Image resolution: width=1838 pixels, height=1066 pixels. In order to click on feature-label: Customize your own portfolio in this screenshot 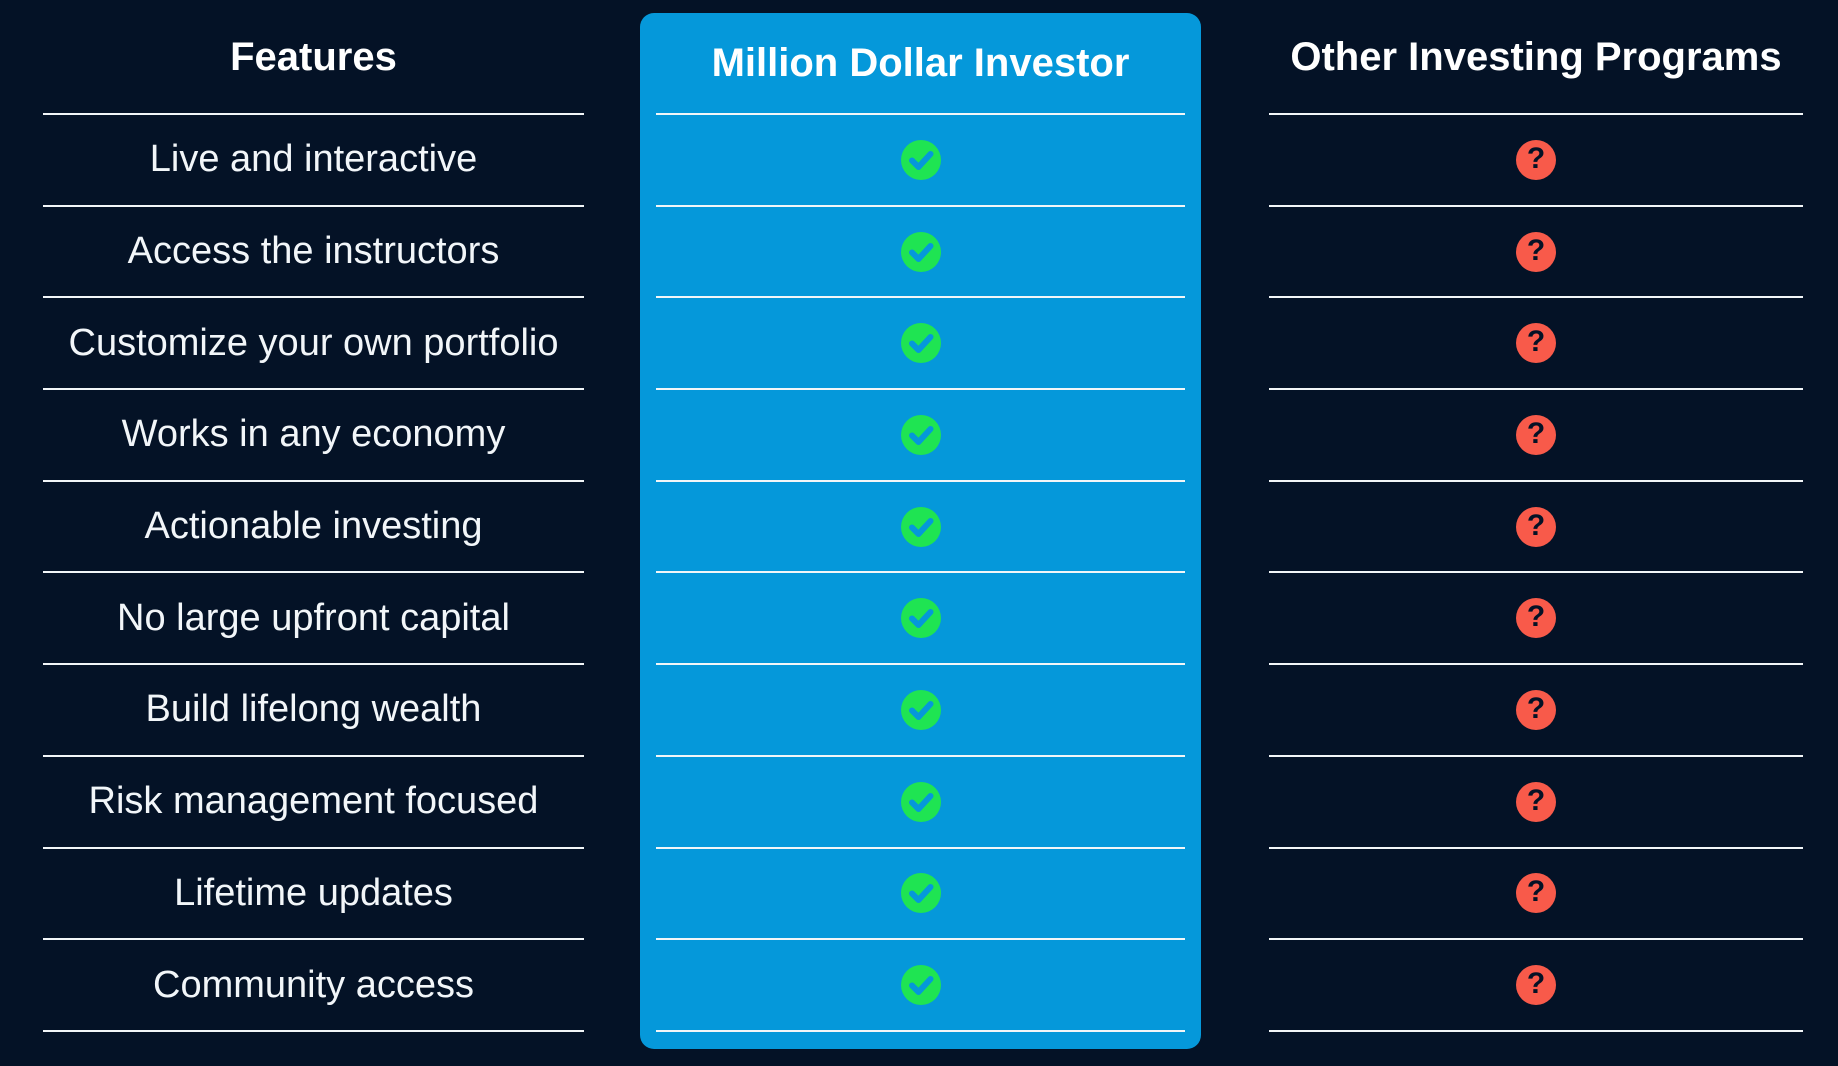, I will do `click(313, 342)`.